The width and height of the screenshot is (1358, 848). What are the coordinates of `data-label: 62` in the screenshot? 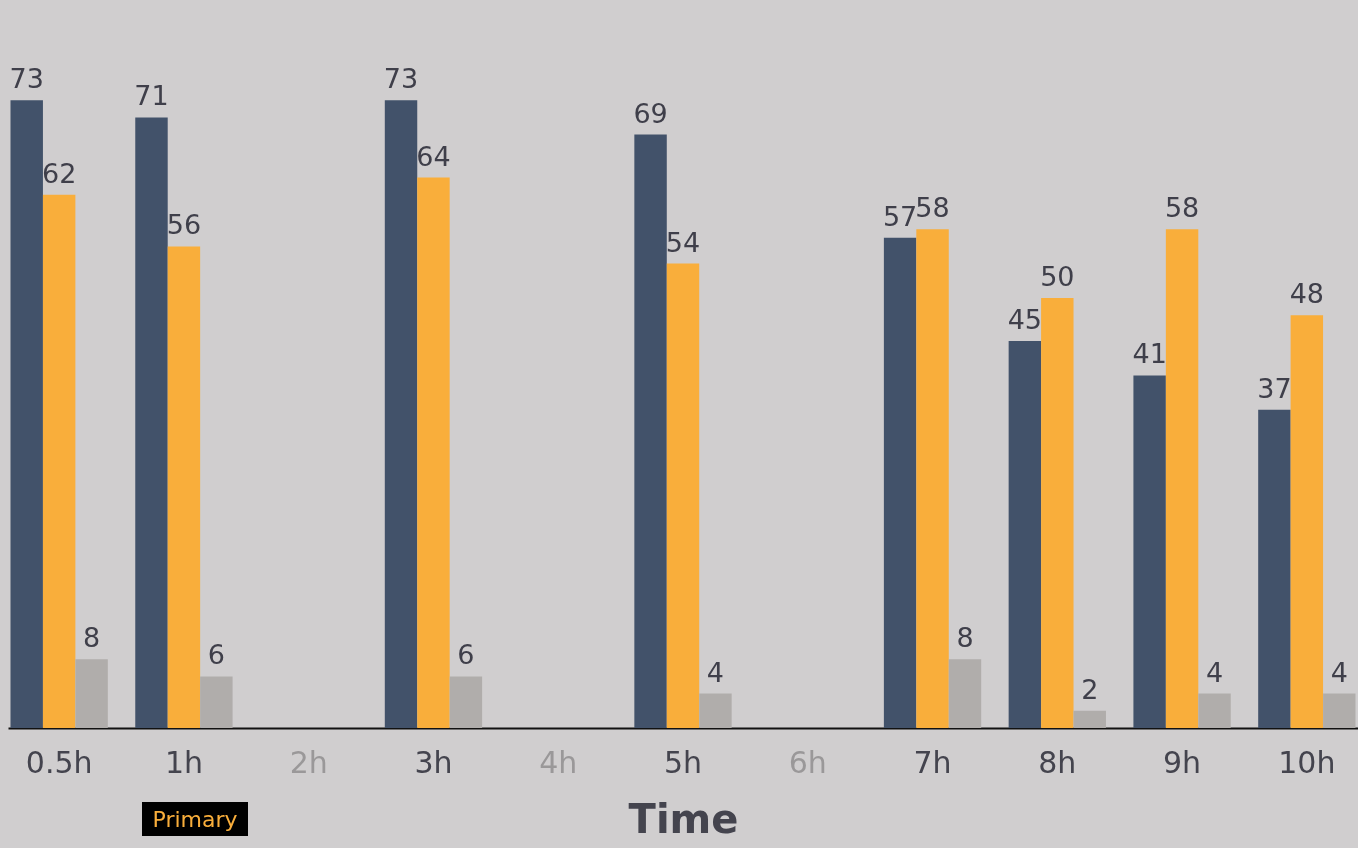 It's located at (59, 173).